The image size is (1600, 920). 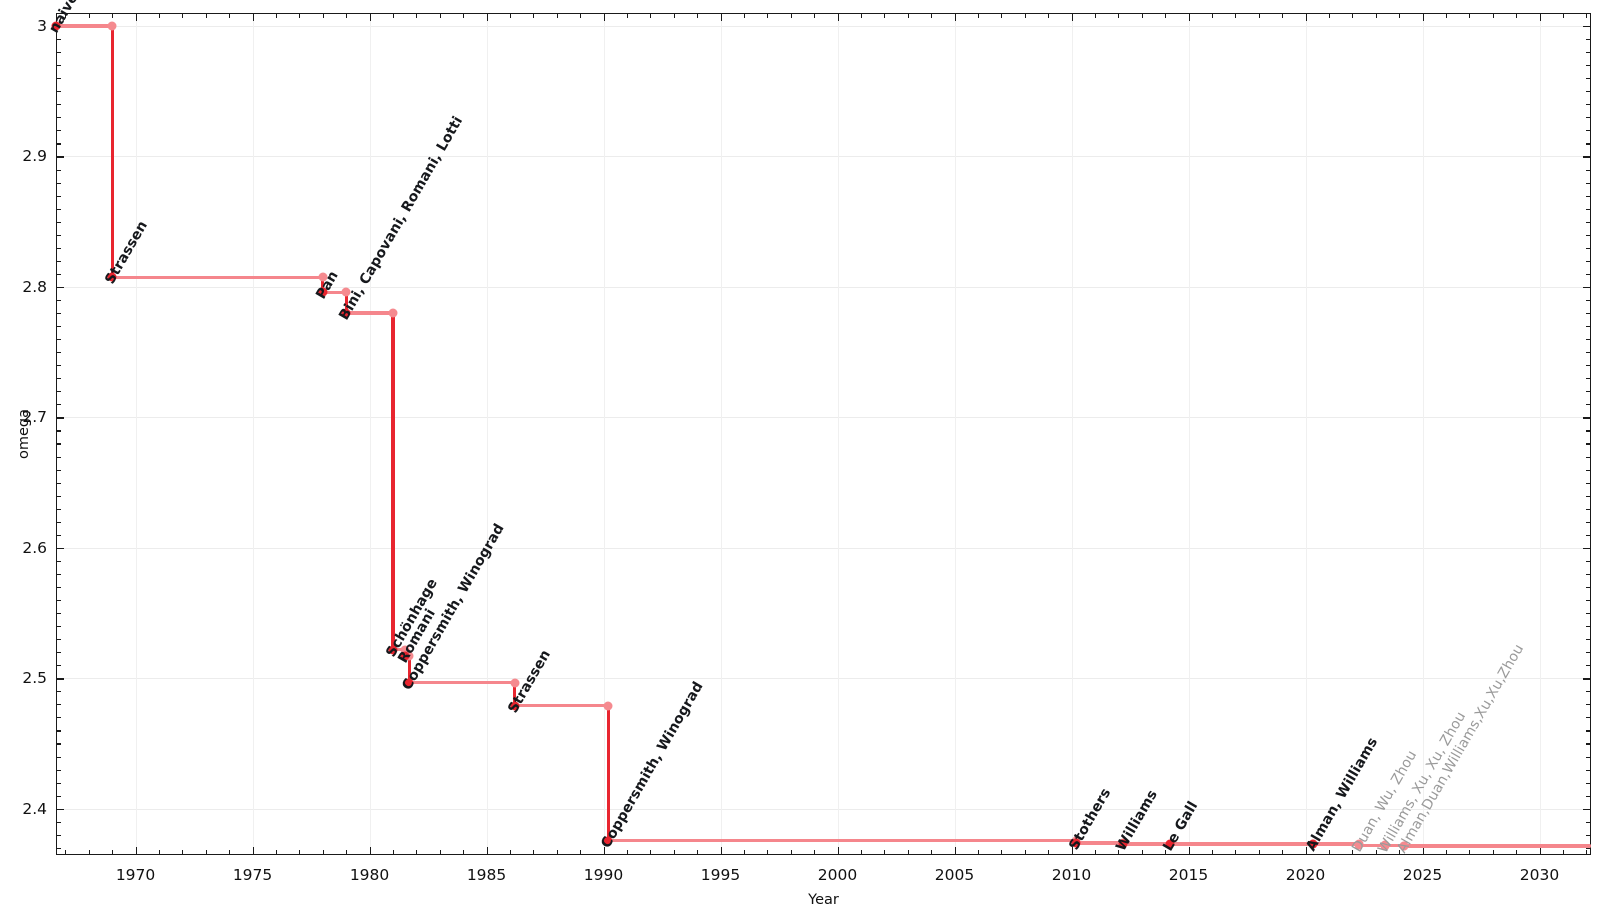 I want to click on x-tick-label: 2010, so click(x=1071, y=875).